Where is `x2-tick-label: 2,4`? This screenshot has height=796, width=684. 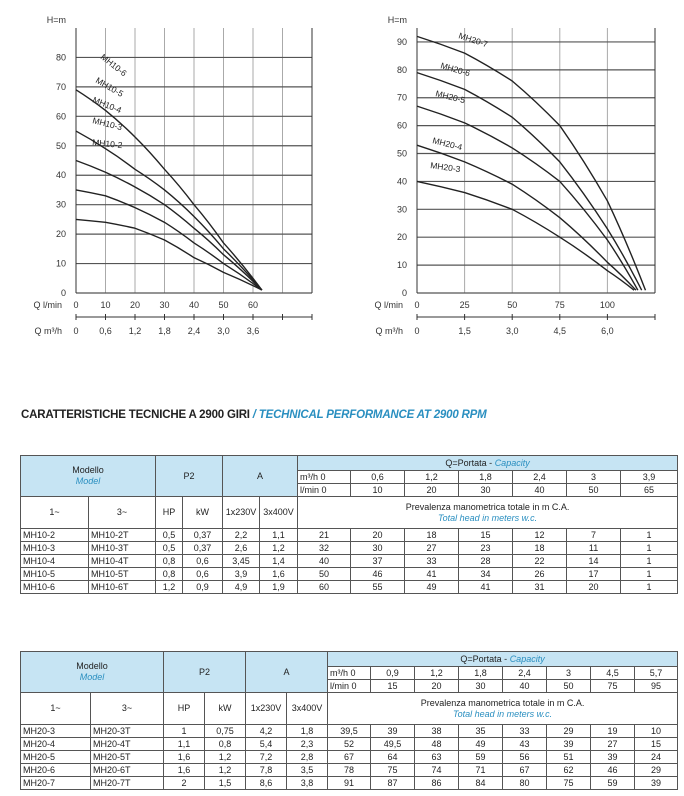 x2-tick-label: 2,4 is located at coordinates (194, 331).